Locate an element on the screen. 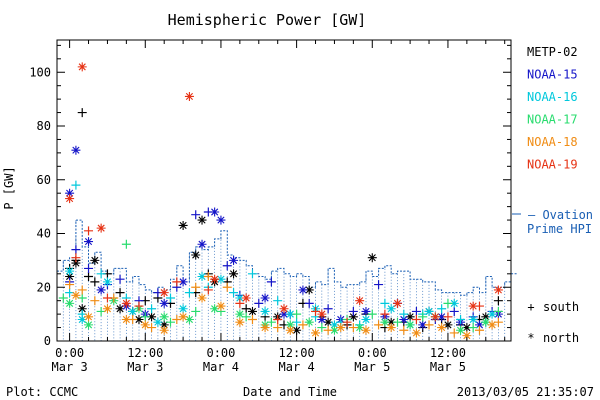  y-tick-label: 20 is located at coordinates (44, 287).